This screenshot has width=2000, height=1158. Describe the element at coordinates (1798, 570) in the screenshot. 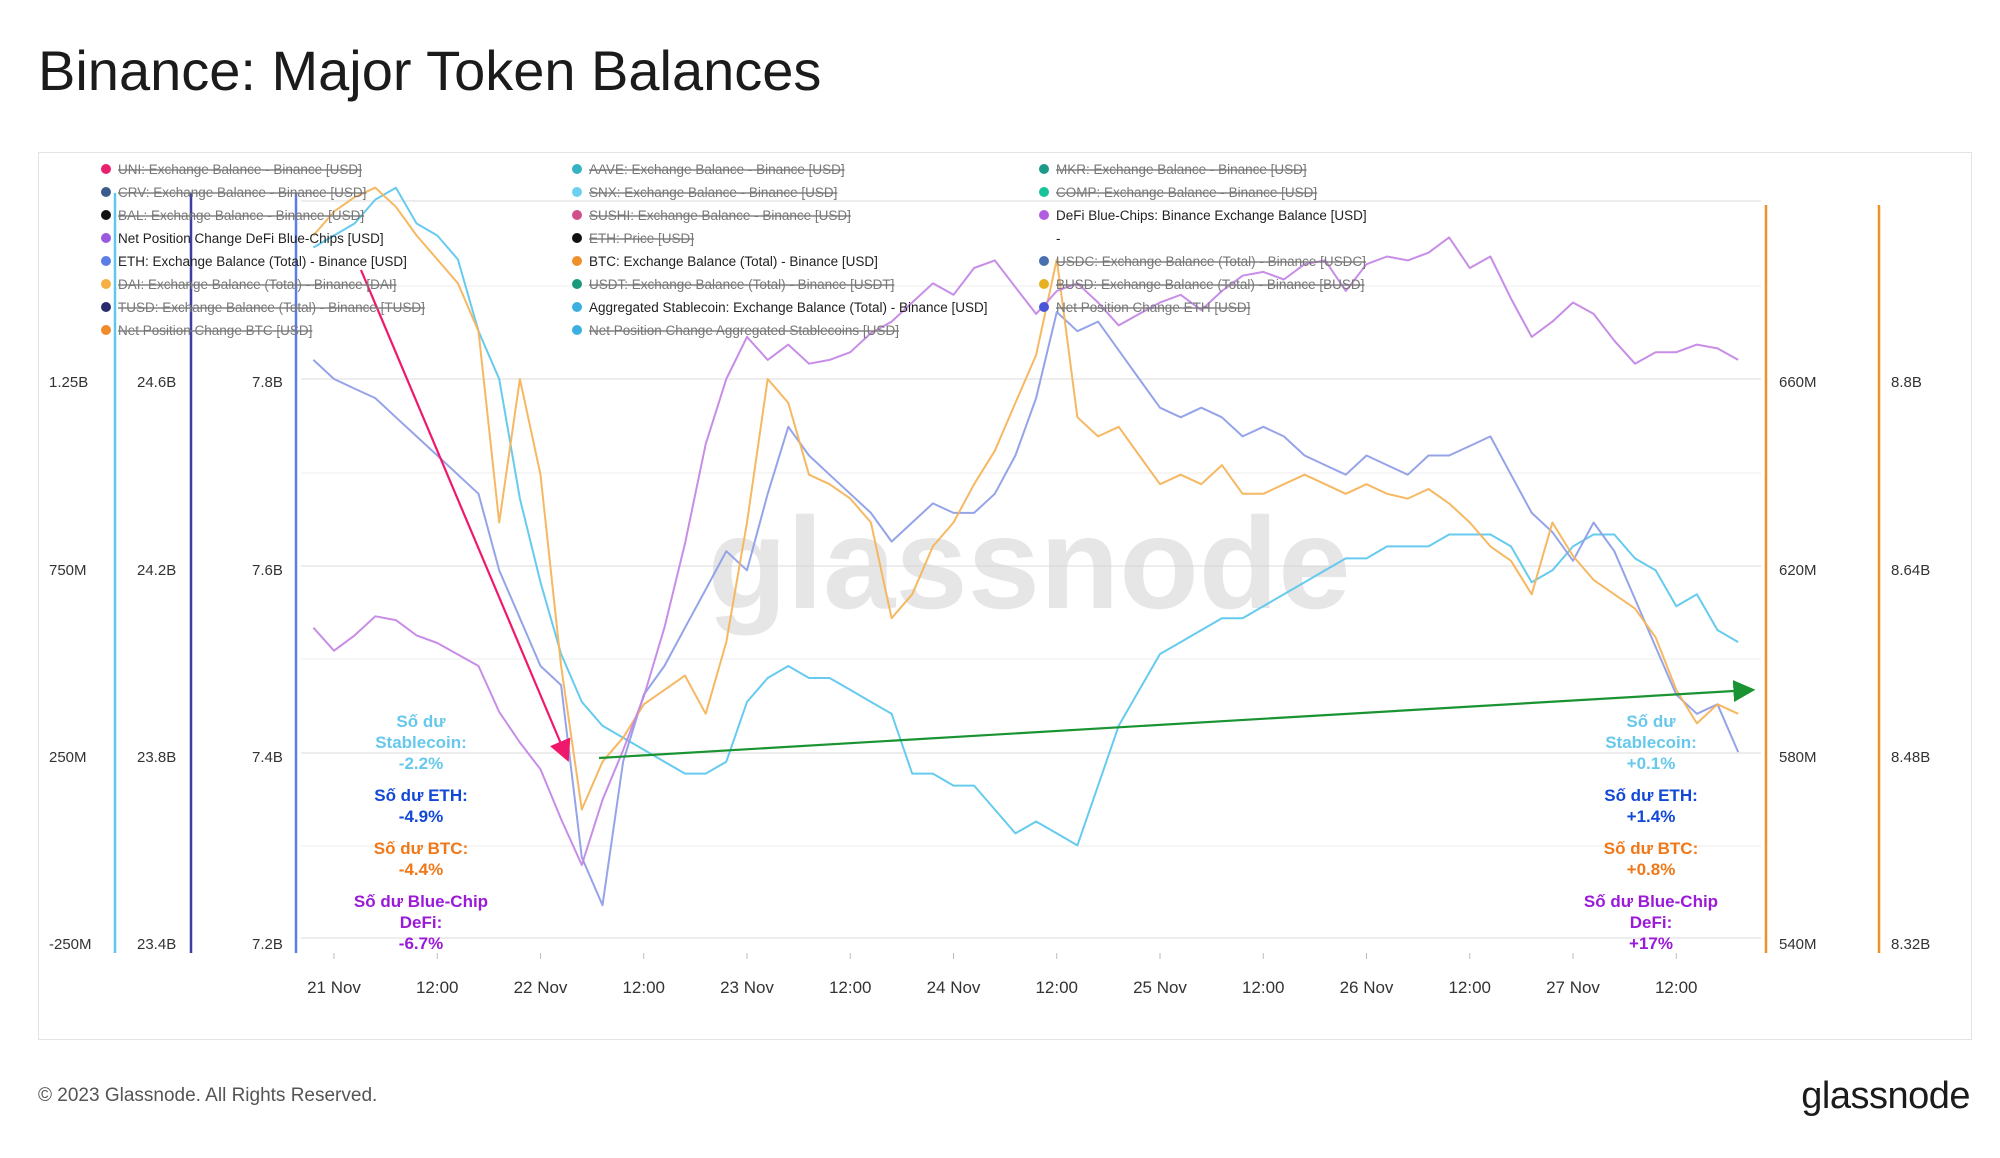

I see `y-tick-label: 620M` at that location.